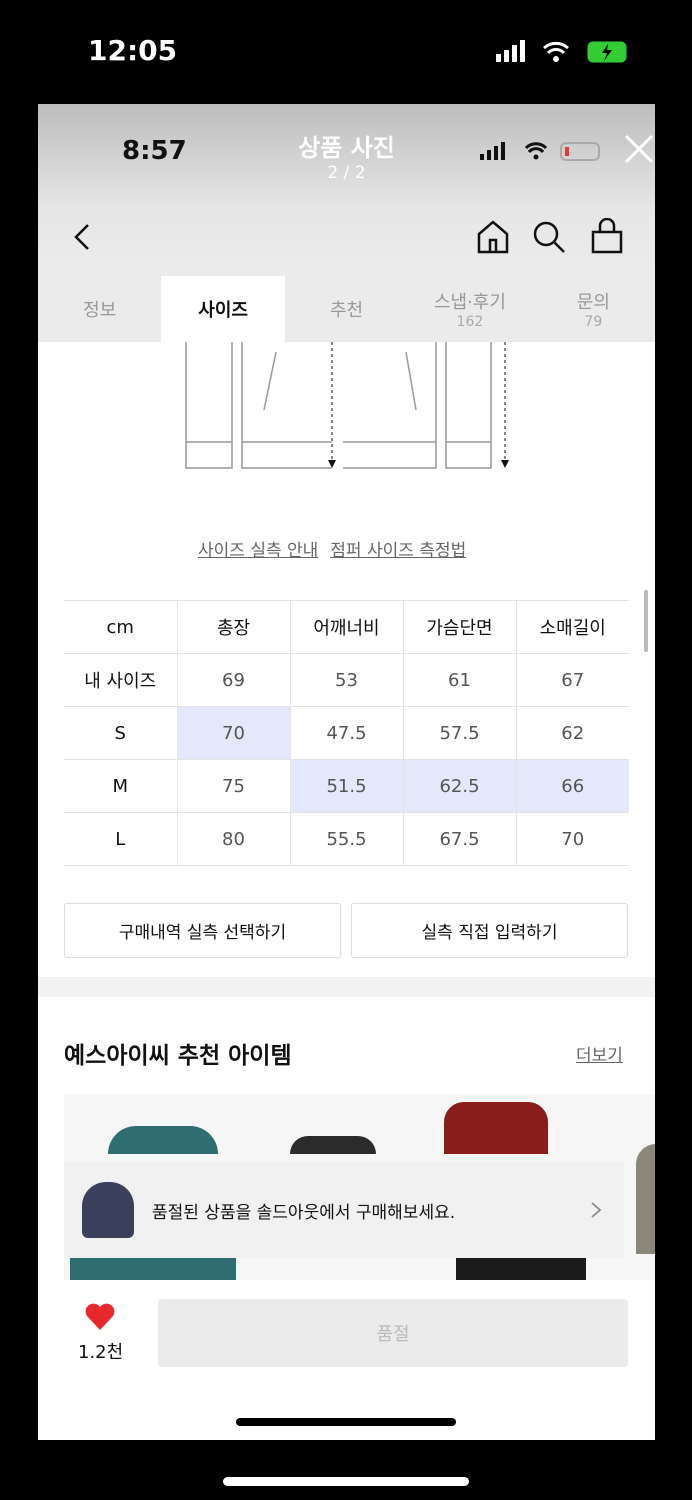  I want to click on table-row: 내 사이즈 69 53 61 67, so click(346, 680).